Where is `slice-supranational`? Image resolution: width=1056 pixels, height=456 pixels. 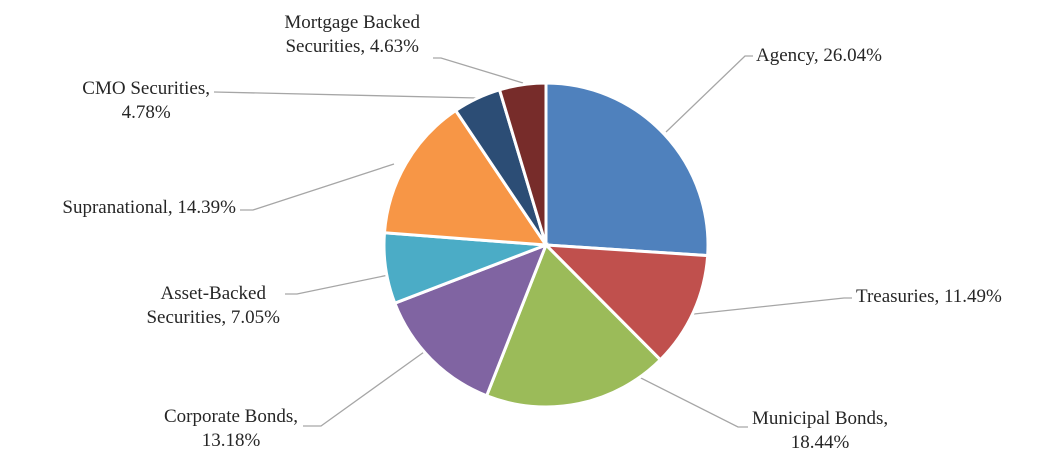
slice-supranational is located at coordinates (465, 177).